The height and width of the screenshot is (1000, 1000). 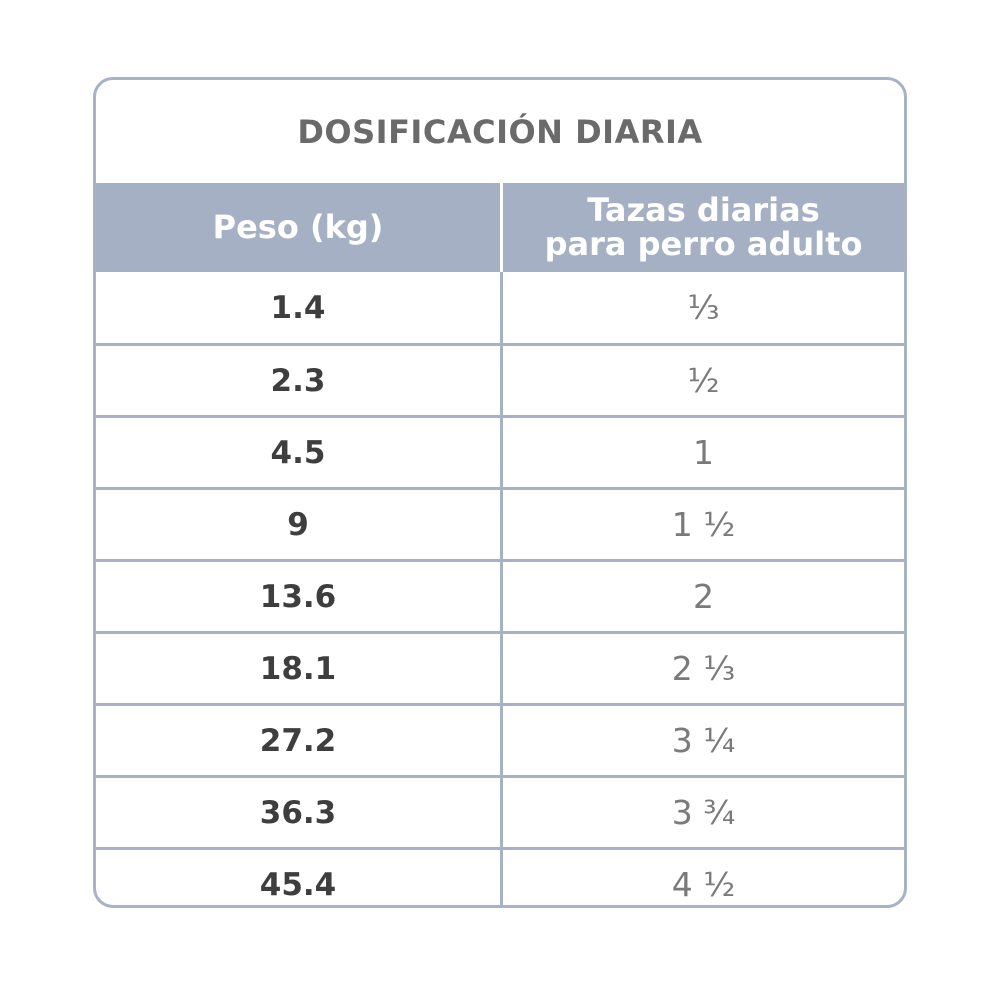 I want to click on header-weight: Peso (kg), so click(x=298, y=226).